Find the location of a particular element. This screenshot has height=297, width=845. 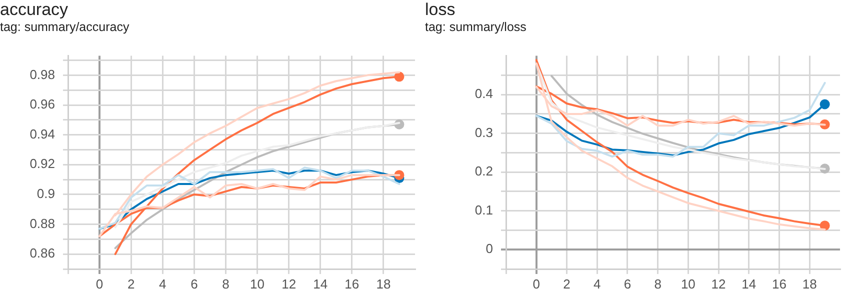

y-tick-label: 0.9 is located at coordinates (45, 194).